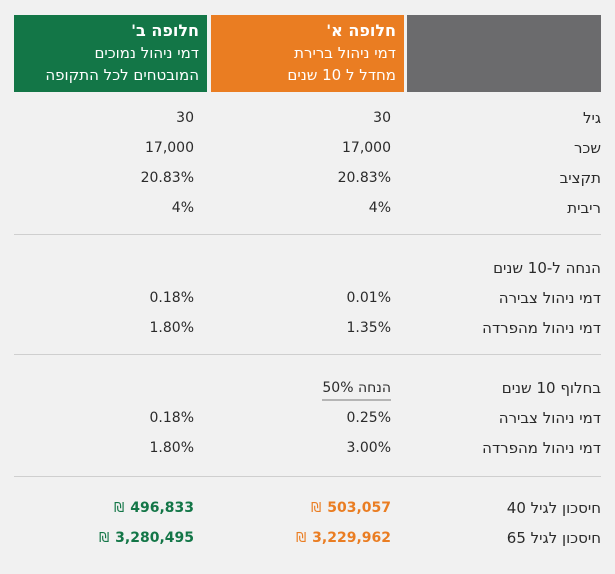 This screenshot has width=615, height=574. Describe the element at coordinates (359, 508) in the screenshot. I see `savings-amount: 503,057` at that location.